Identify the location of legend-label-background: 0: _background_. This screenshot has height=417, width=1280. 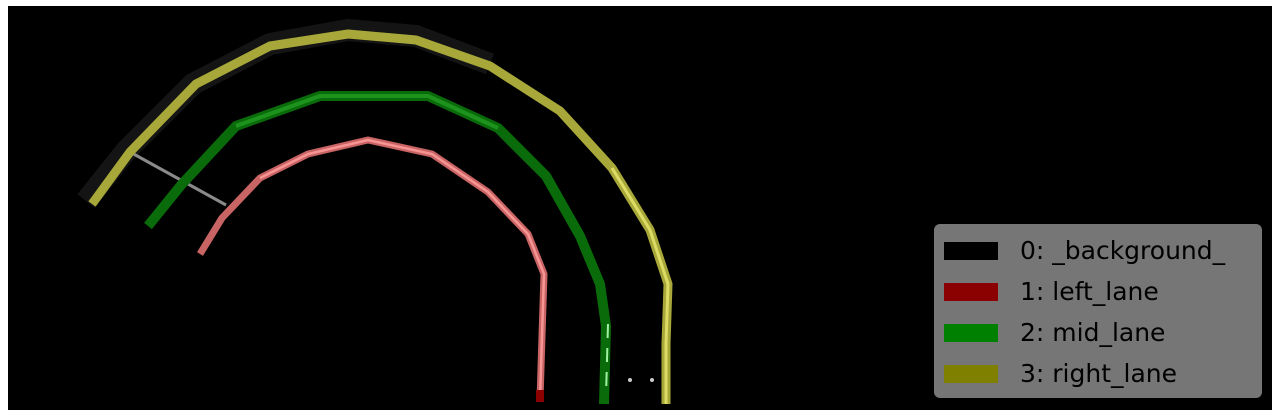
(1123, 250).